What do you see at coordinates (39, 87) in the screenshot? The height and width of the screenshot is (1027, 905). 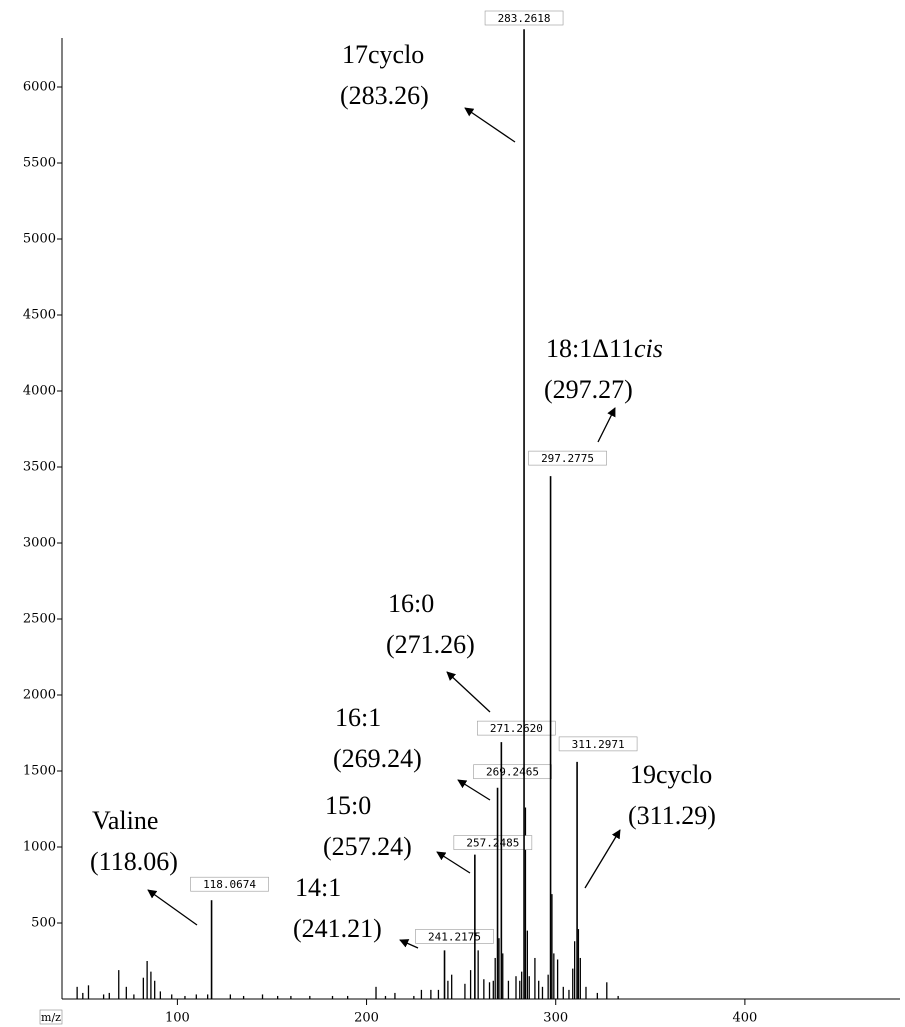 I see `y-tick-label: 6000` at bounding box center [39, 87].